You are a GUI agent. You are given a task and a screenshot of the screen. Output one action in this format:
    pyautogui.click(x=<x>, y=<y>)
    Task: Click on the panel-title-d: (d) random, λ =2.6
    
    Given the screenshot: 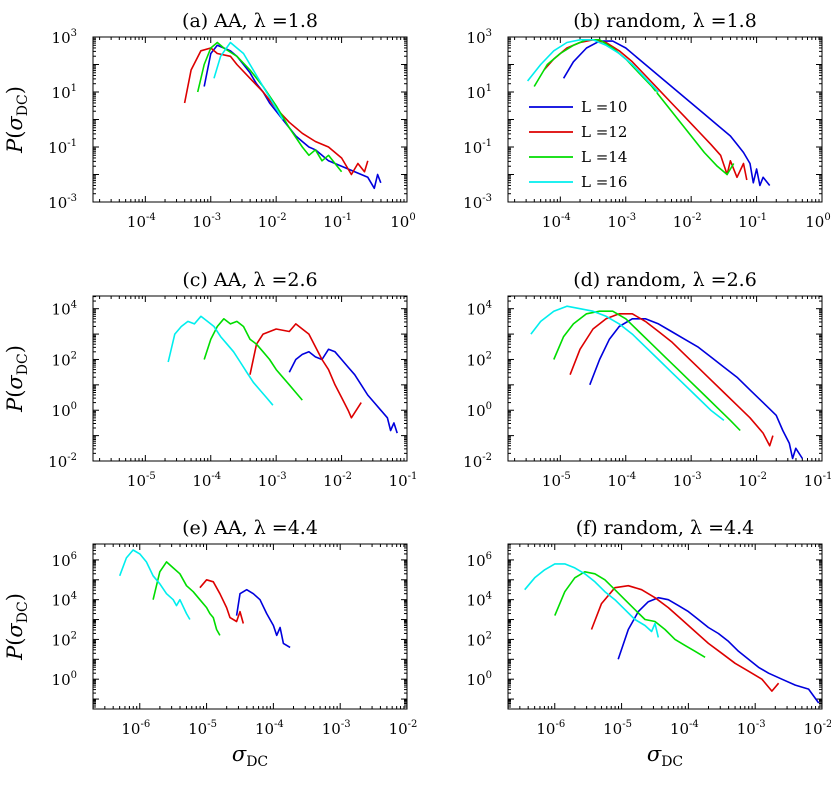 What is the action you would take?
    pyautogui.click(x=665, y=280)
    